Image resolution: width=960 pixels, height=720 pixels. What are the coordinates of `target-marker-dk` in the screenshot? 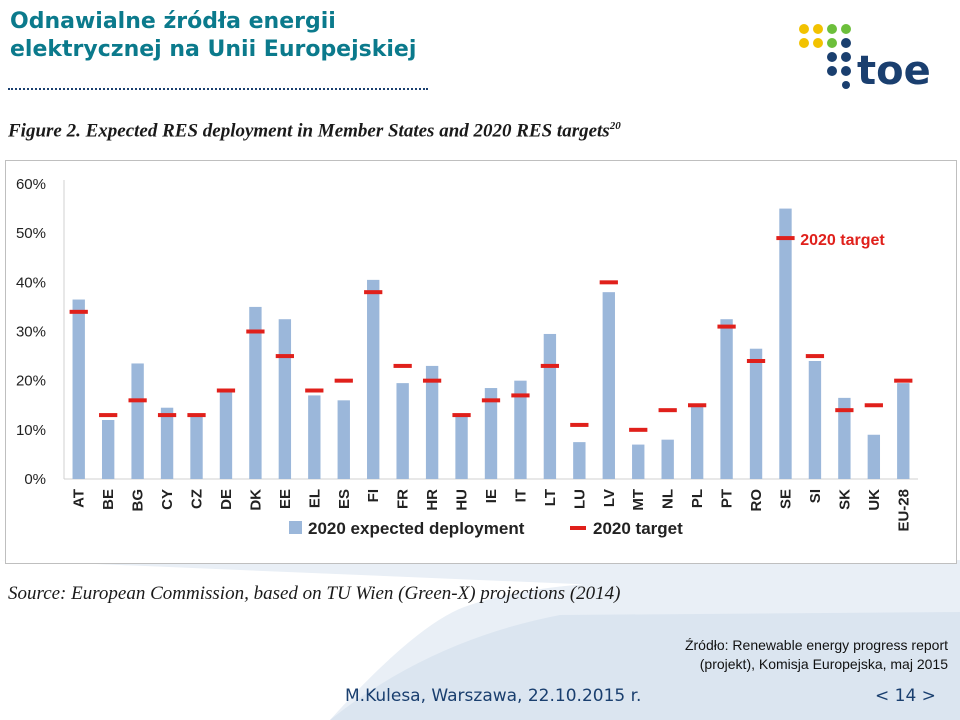 It's located at (255, 331).